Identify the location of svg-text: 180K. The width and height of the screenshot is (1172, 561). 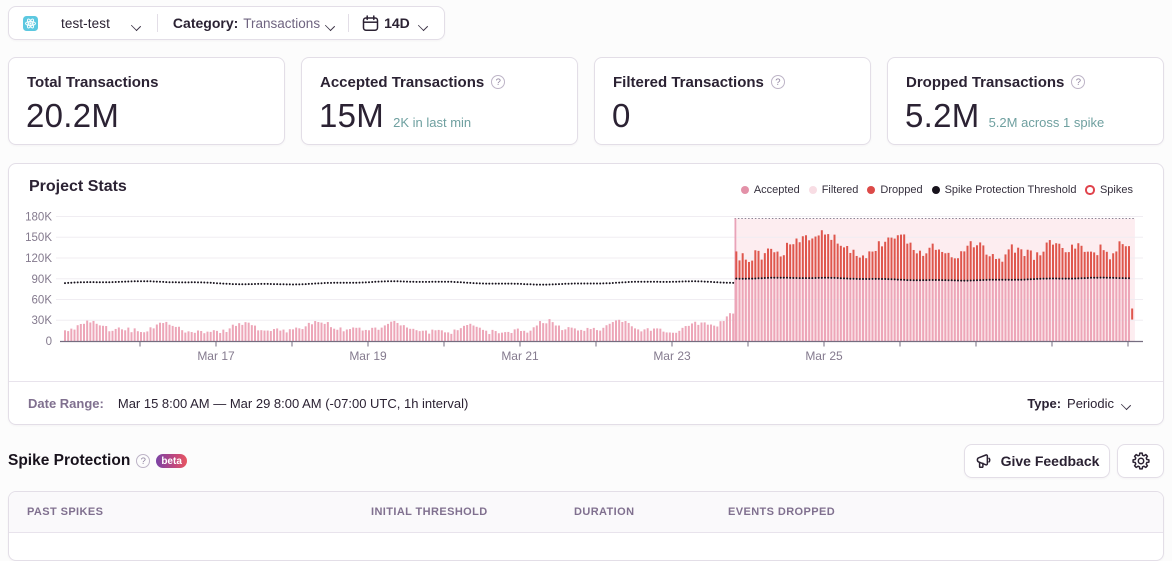
(38, 218).